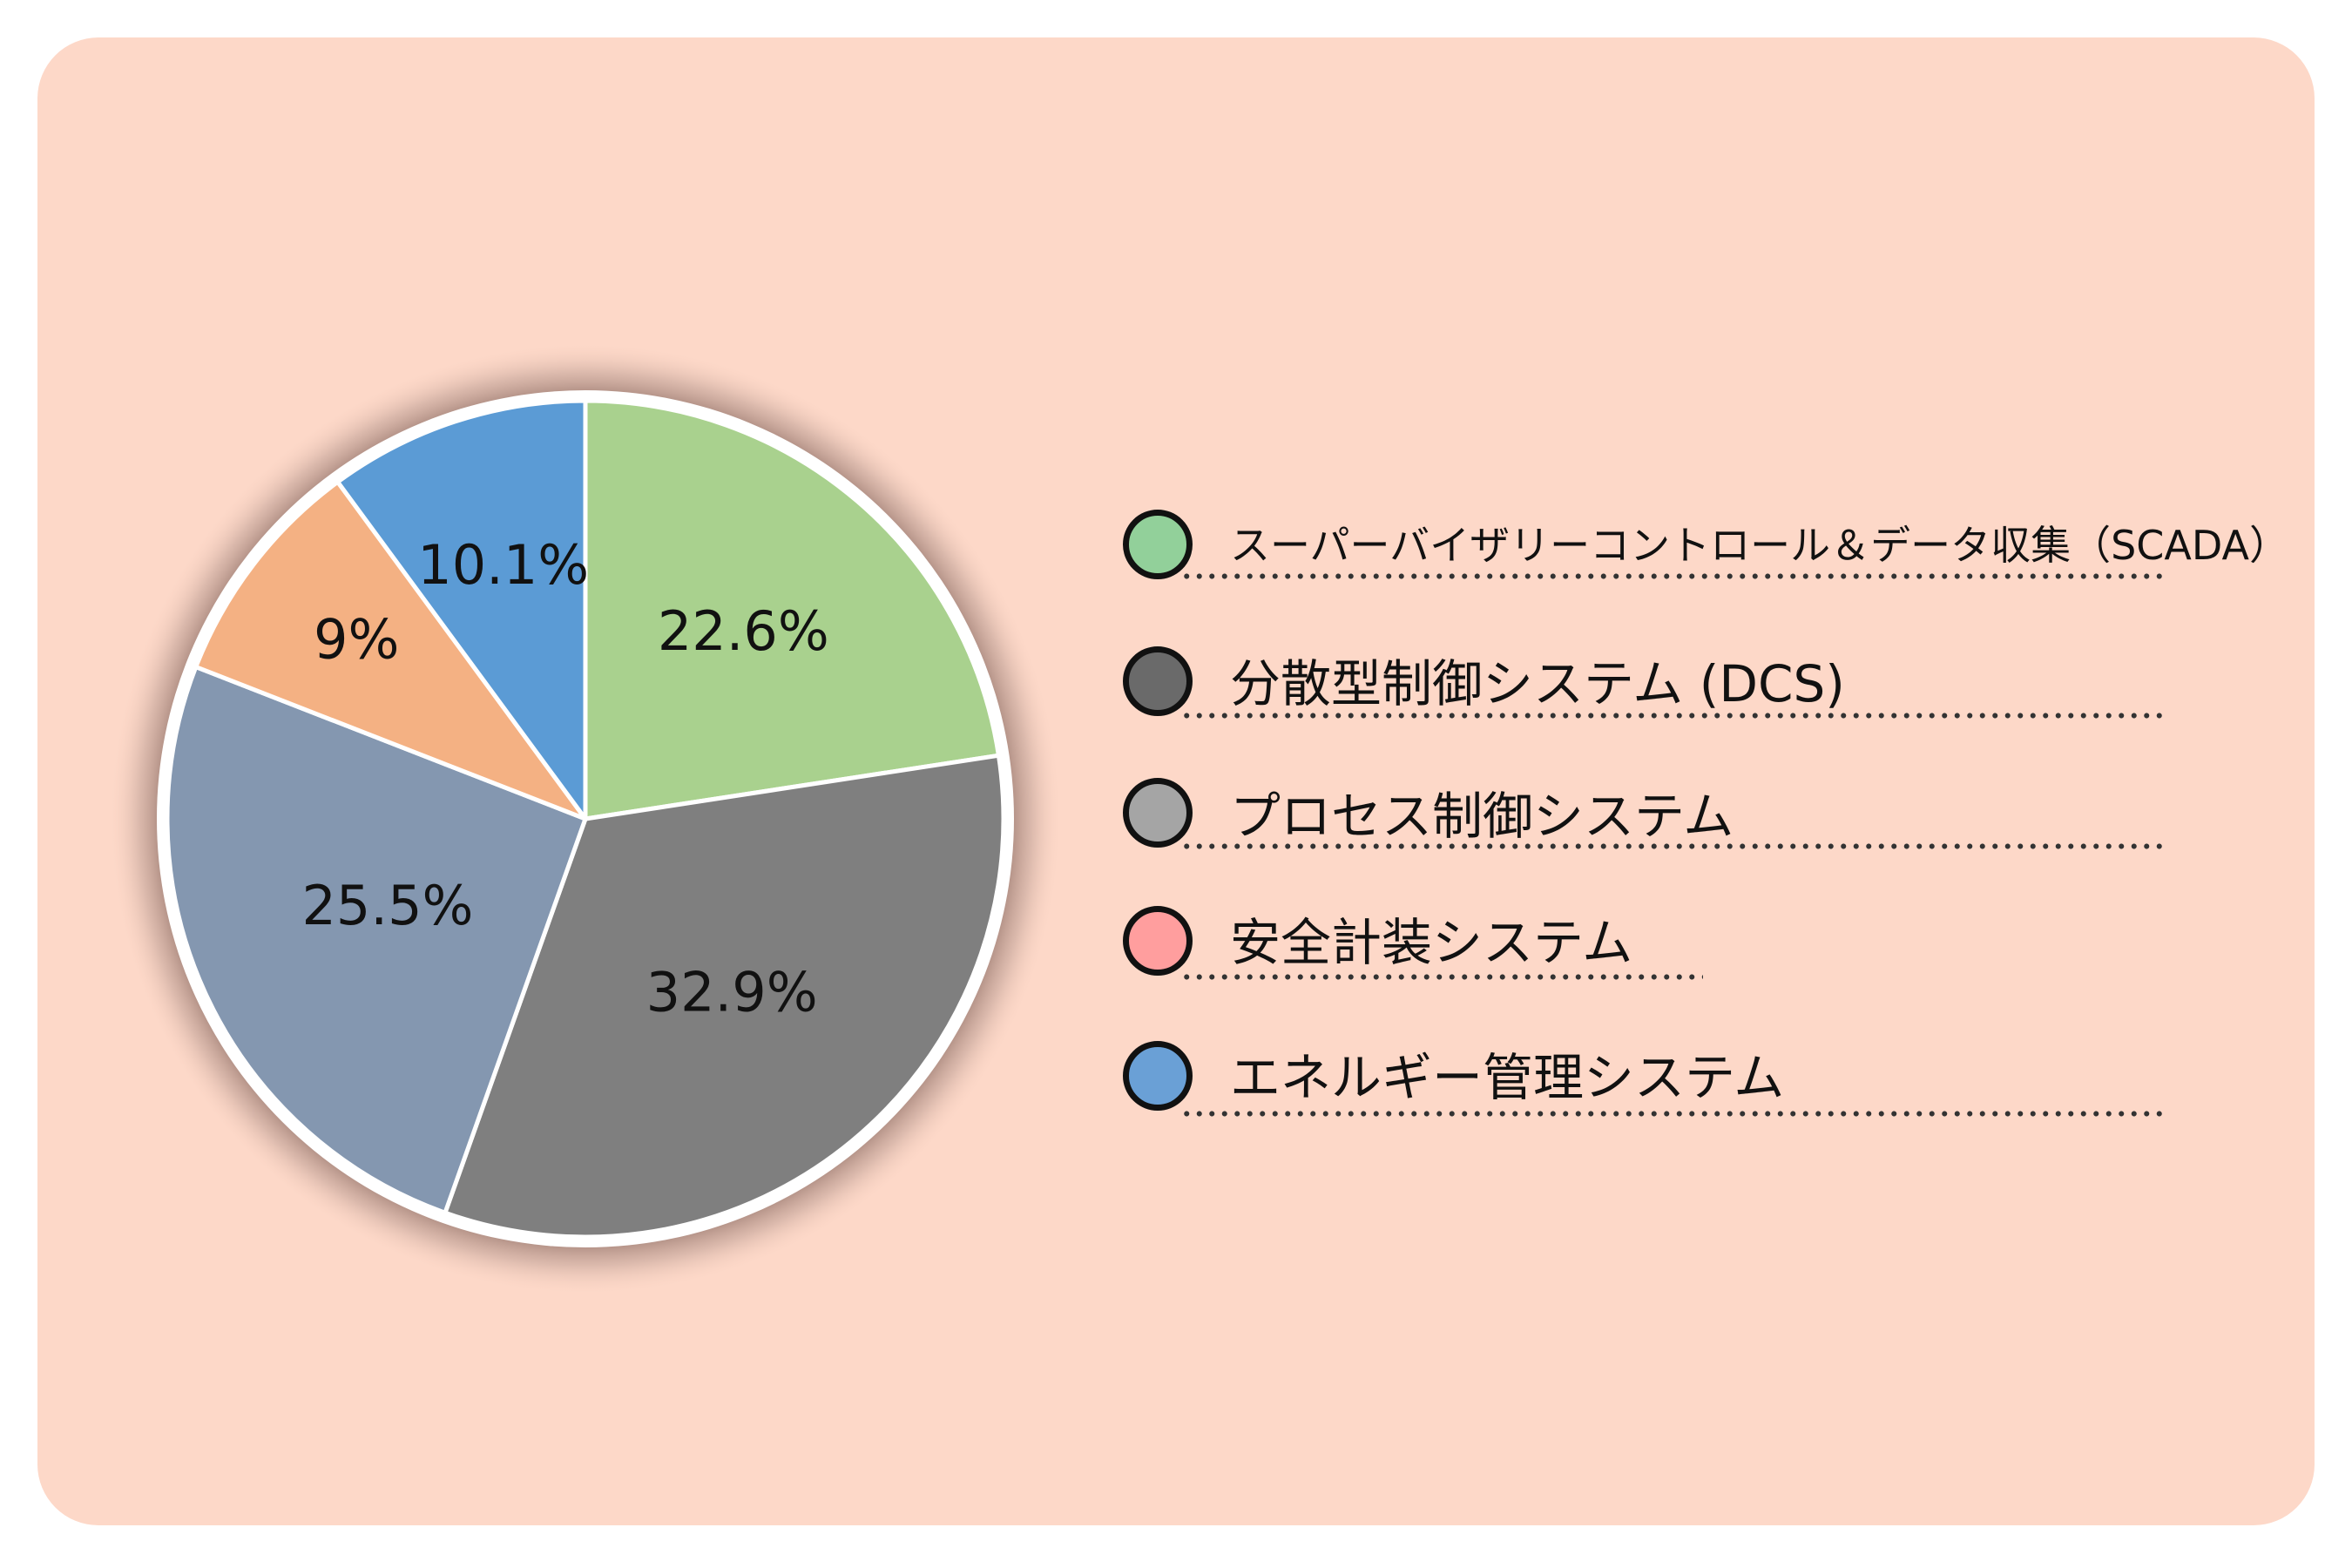  What do you see at coordinates (503, 565) in the screenshot?
I see `pie-slice-label-5: 10.1%` at bounding box center [503, 565].